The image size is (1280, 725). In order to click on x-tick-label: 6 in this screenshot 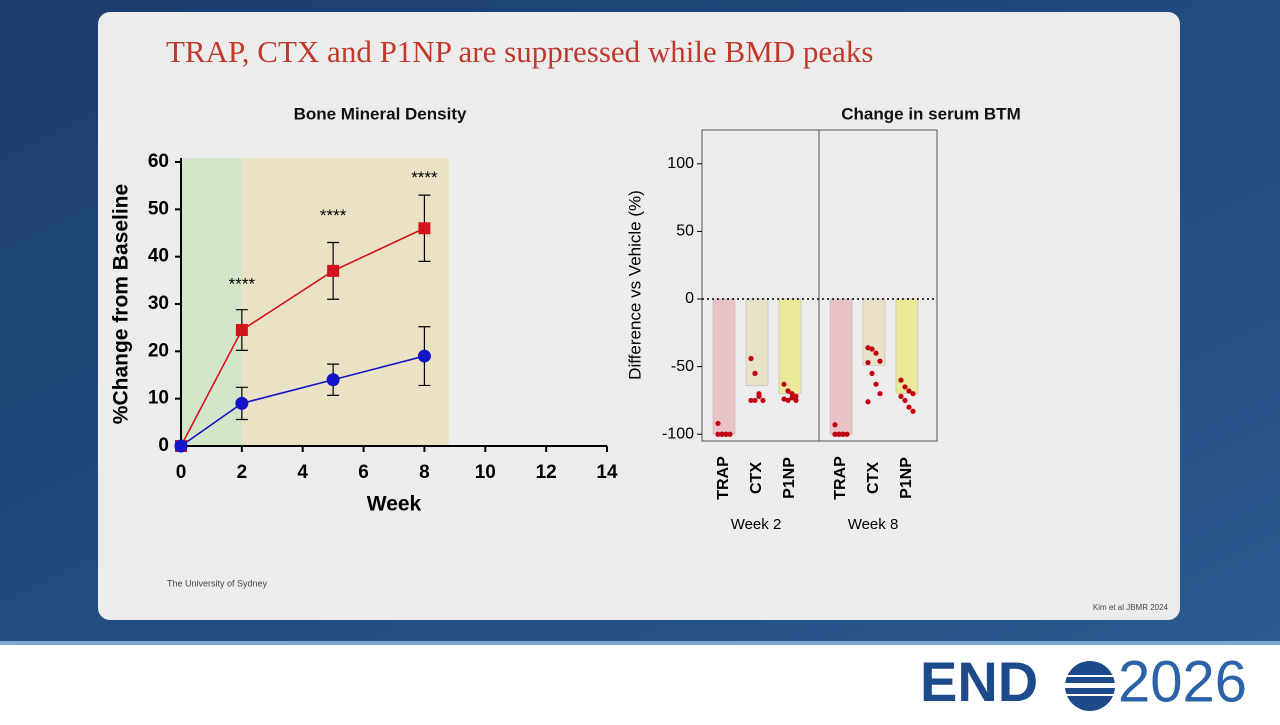, I will do `click(363, 472)`.